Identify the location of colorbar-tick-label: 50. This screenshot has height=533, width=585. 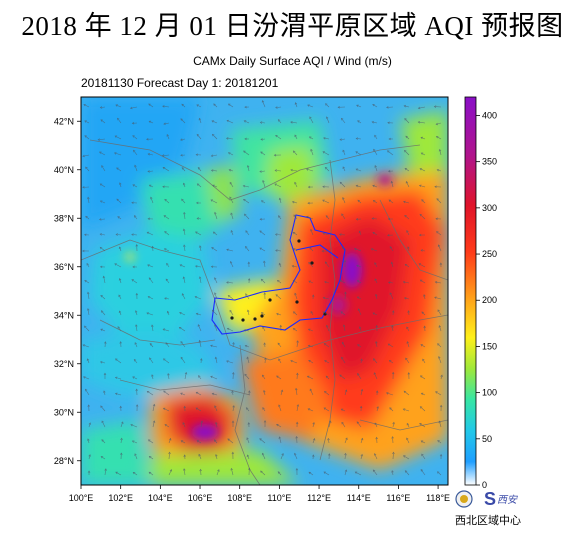
(487, 439).